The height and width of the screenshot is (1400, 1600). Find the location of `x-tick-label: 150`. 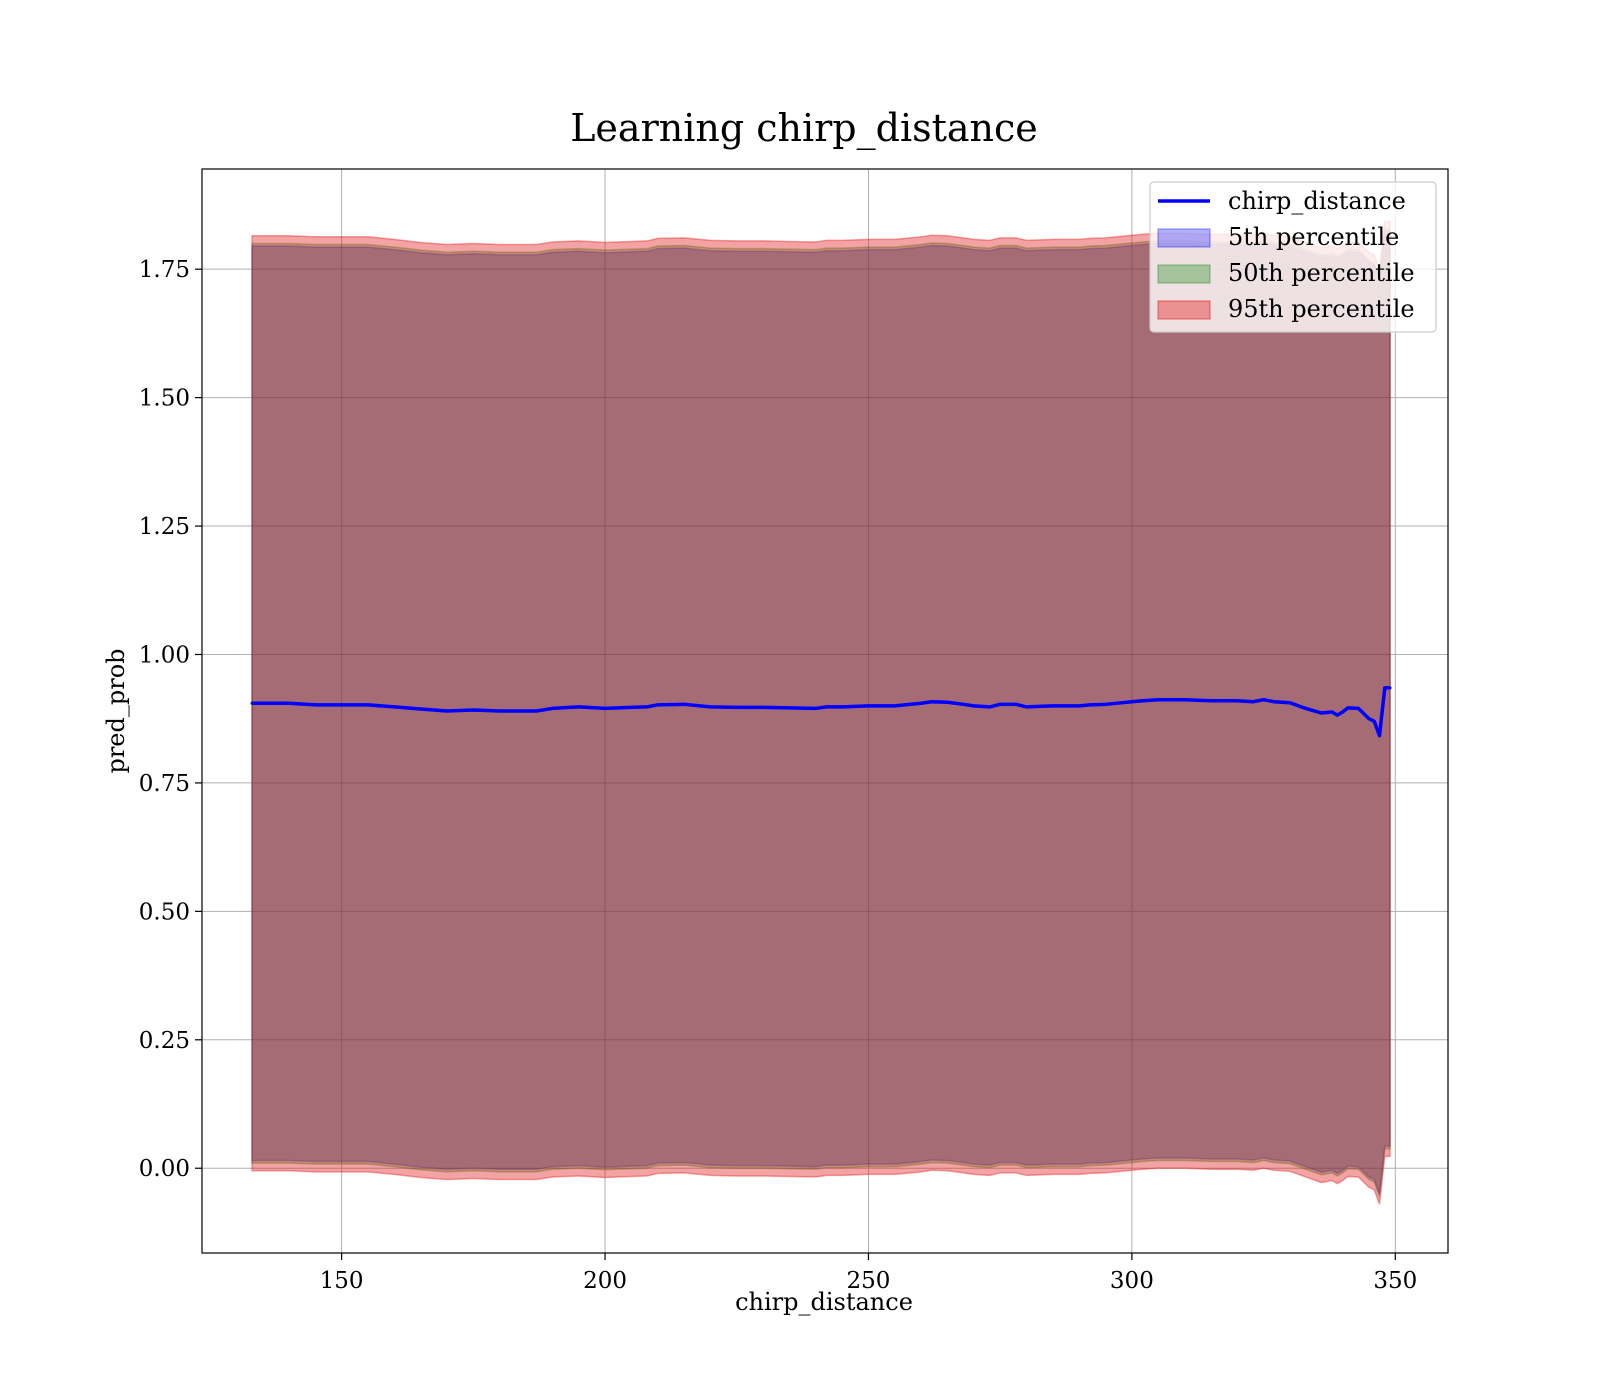

x-tick-label: 150 is located at coordinates (342, 1281).